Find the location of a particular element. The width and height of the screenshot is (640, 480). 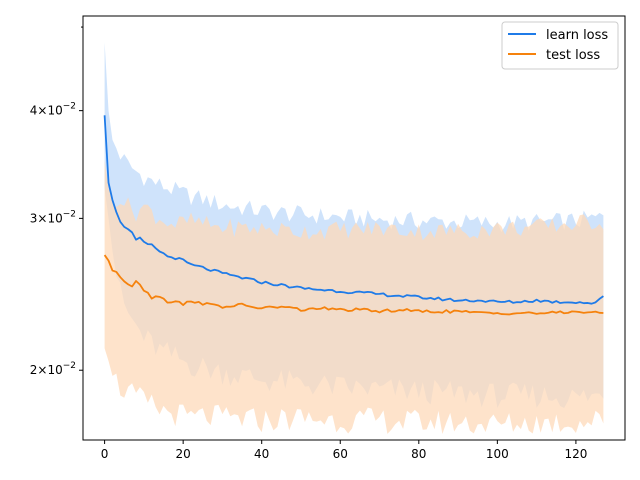

x-tick-label: 120 is located at coordinates (575, 454).